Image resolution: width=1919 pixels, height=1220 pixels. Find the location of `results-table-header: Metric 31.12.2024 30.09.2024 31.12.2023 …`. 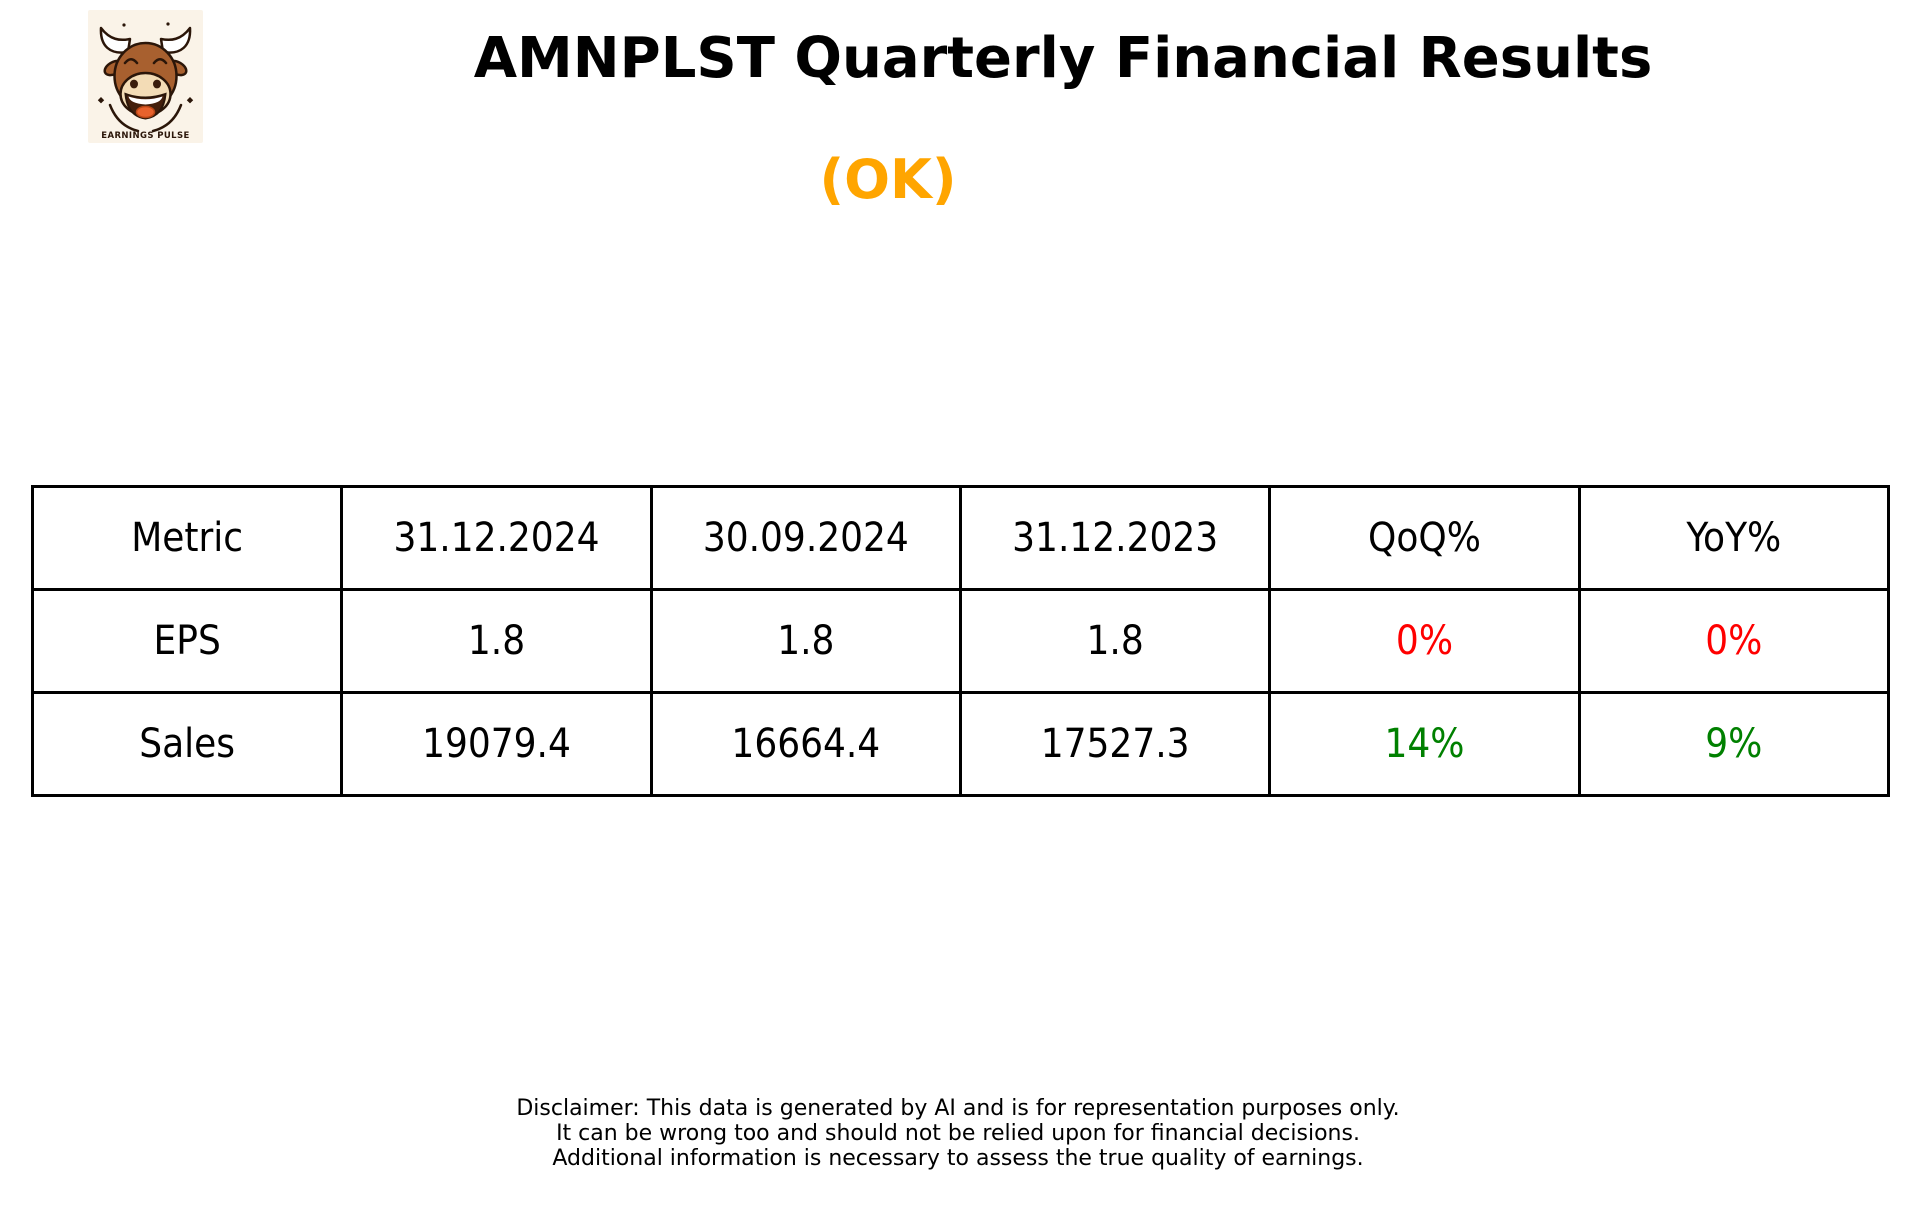

results-table-header: Metric 31.12.2024 30.09.2024 31.12.2023 … is located at coordinates (960, 538).